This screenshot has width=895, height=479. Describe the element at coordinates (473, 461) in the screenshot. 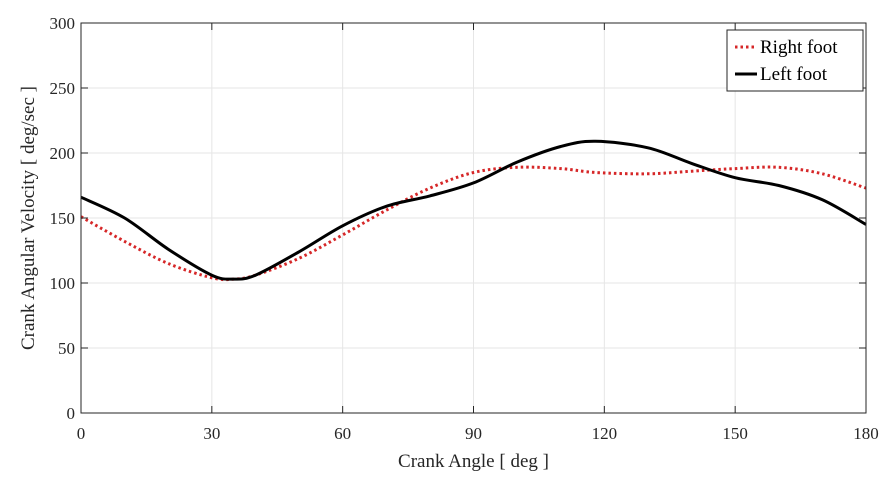

I see `x-axis-label: Crank Angle [ deg ]` at that location.